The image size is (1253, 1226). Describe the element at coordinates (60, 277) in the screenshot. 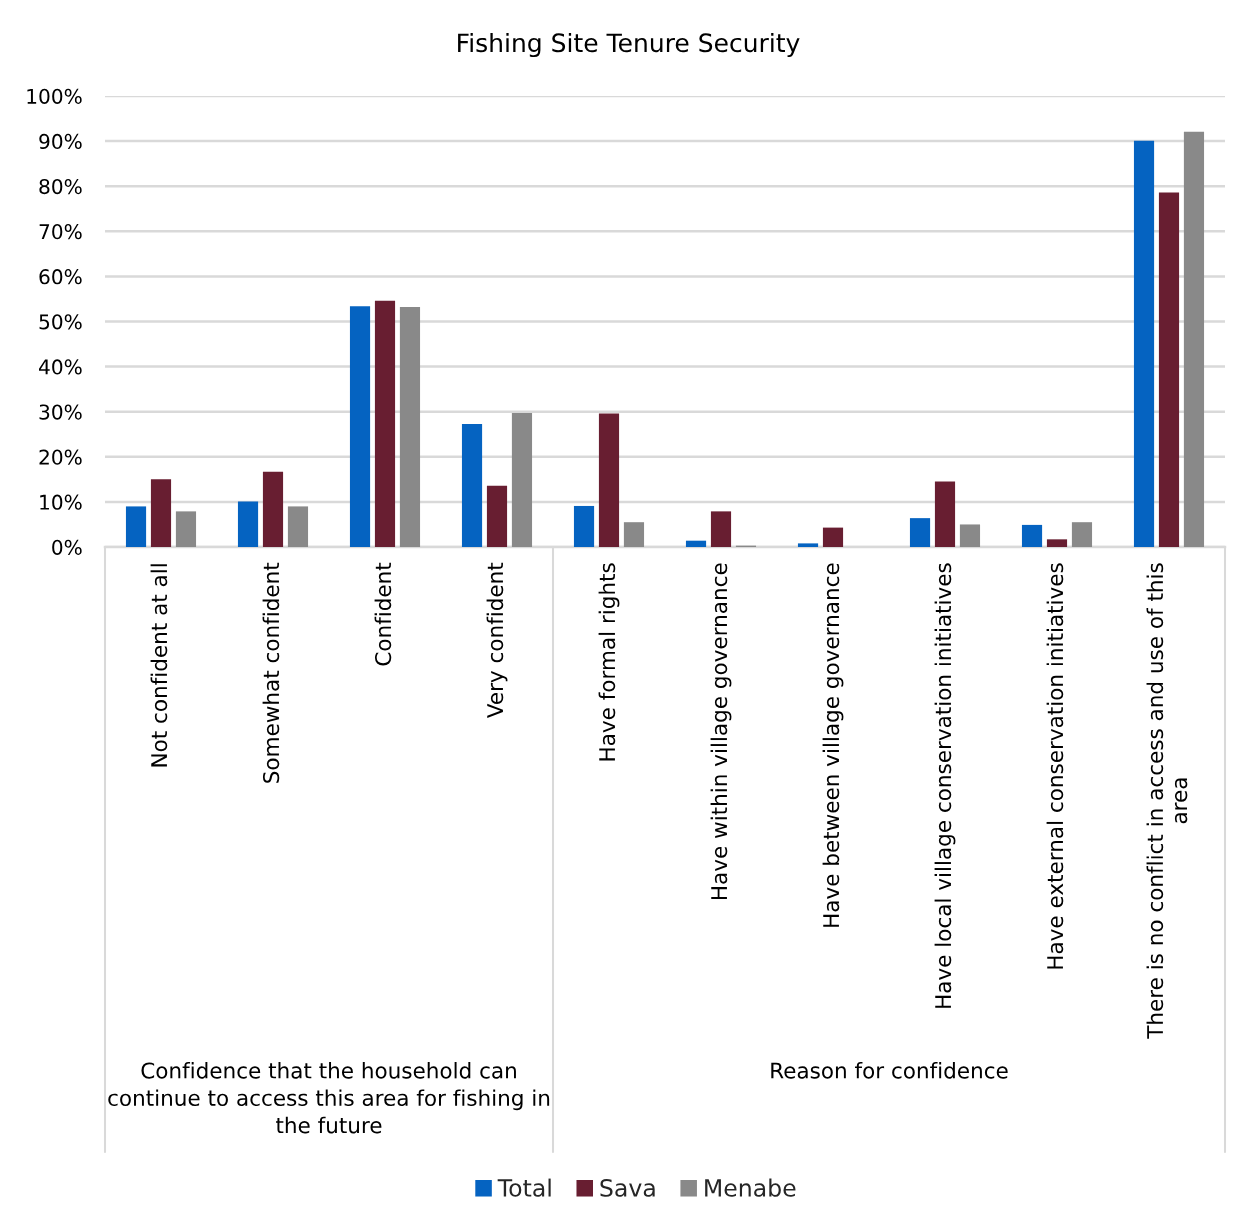

I see `y-tick-label: 60%` at that location.